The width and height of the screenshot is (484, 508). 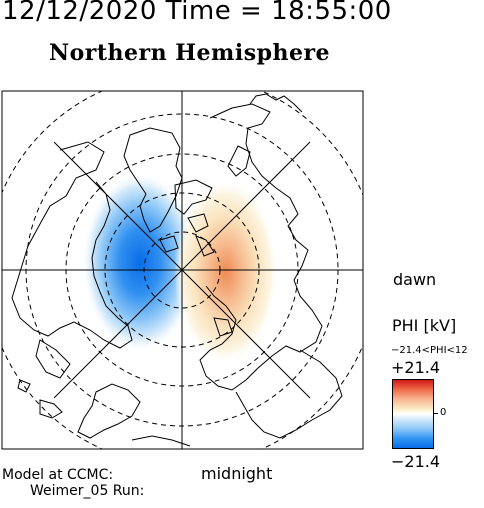 I want to click on dawn-label: dawn, so click(x=415, y=279).